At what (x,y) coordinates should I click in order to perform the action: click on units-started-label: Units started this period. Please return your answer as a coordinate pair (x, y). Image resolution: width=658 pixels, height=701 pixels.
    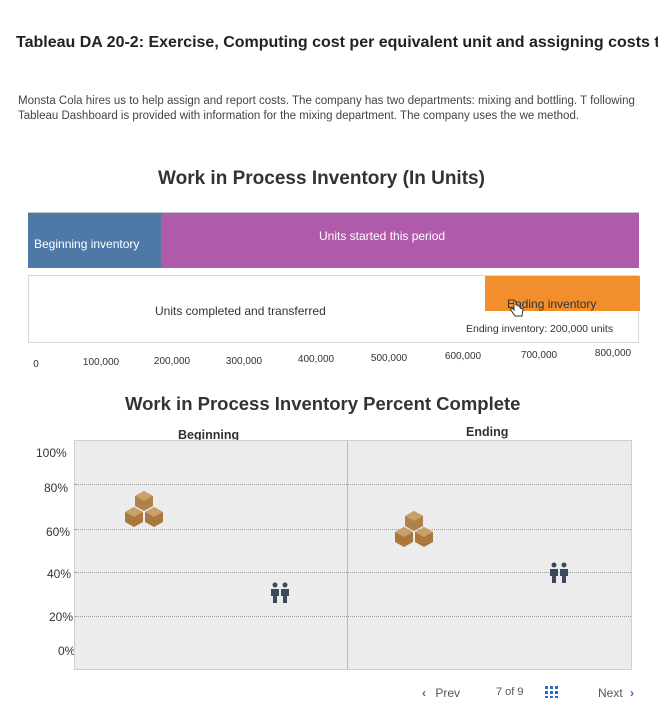
    Looking at the image, I should click on (382, 236).